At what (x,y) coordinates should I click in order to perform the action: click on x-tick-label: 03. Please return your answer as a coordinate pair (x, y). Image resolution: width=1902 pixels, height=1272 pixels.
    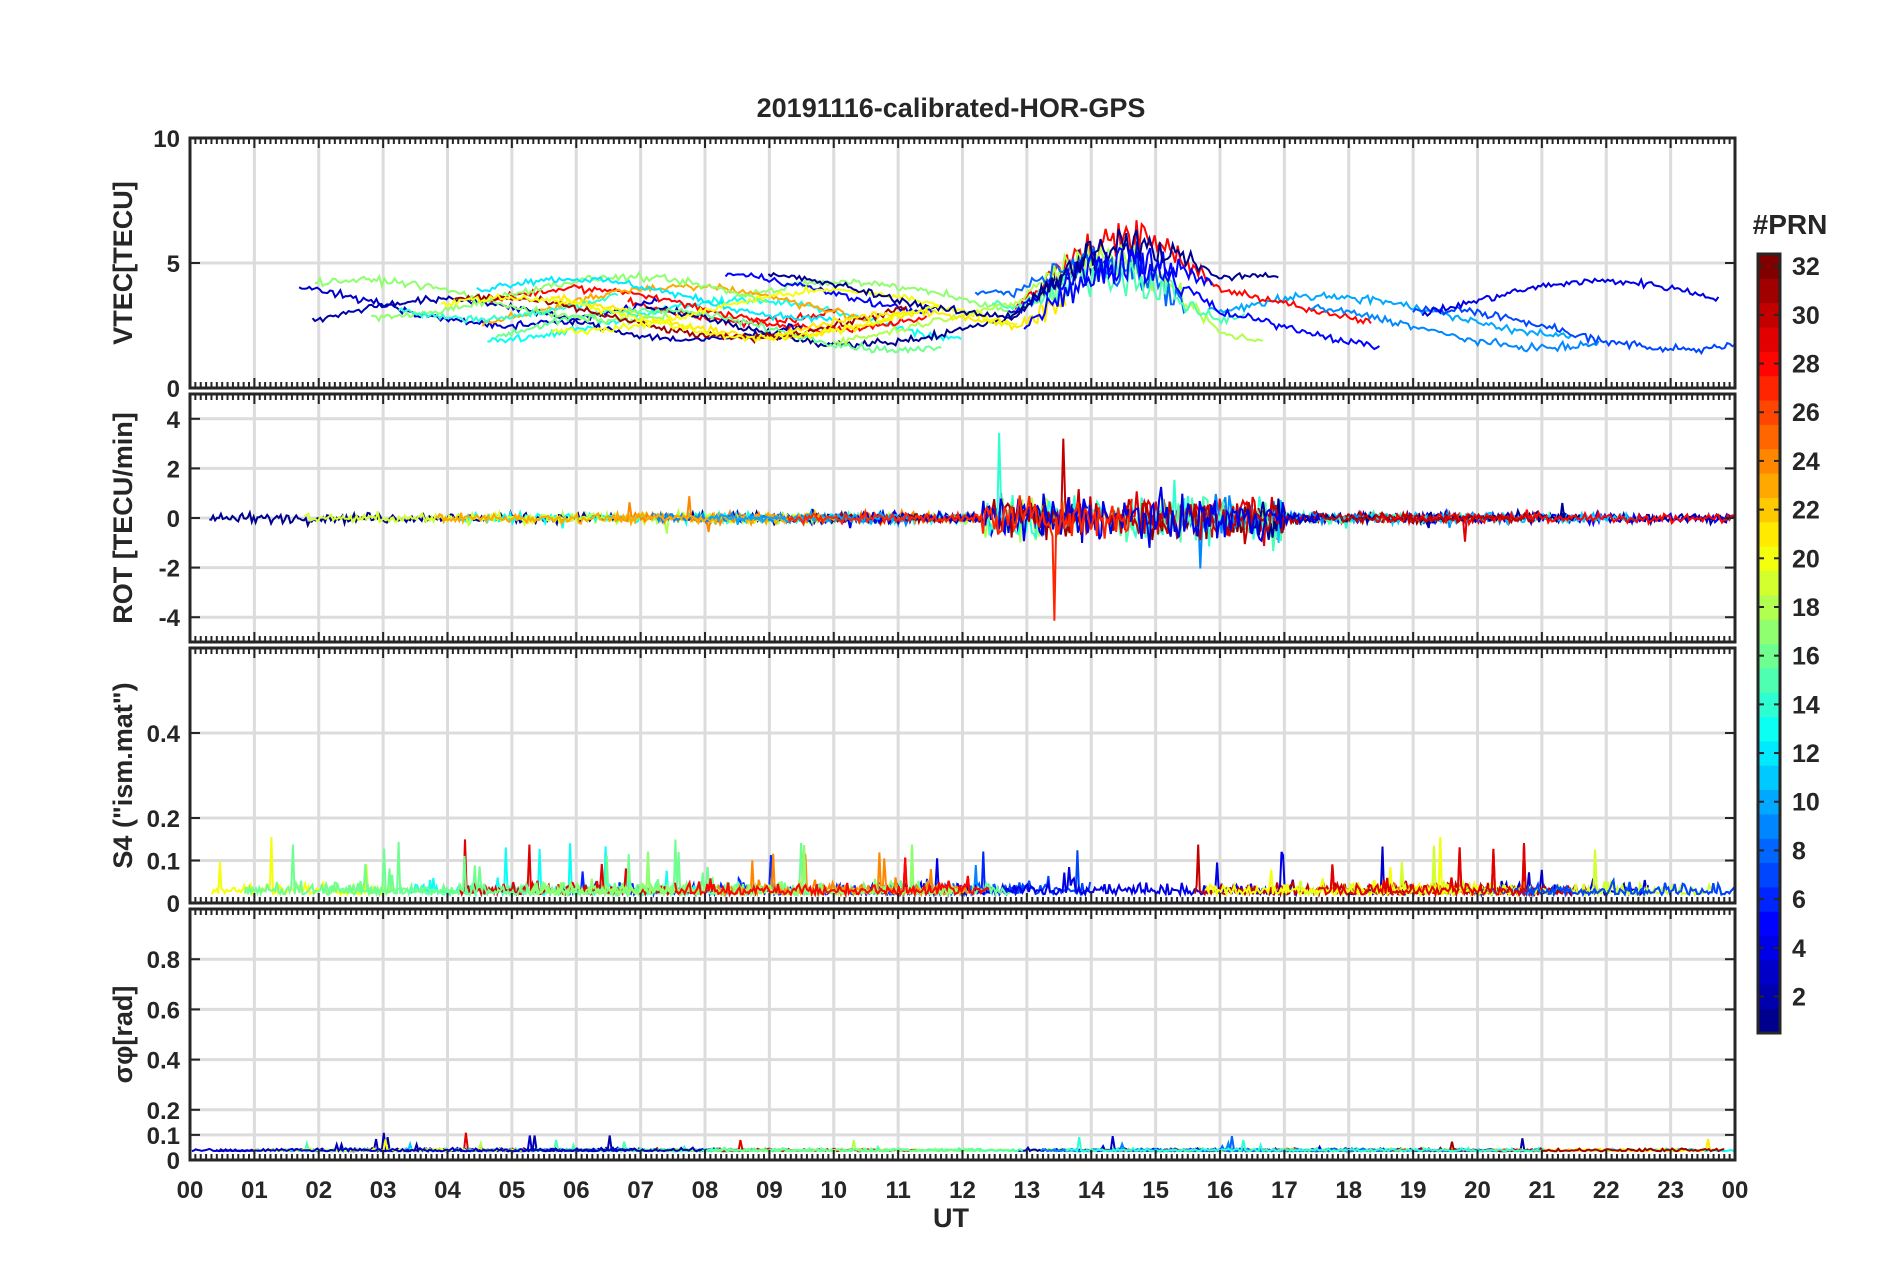
    Looking at the image, I should click on (383, 1190).